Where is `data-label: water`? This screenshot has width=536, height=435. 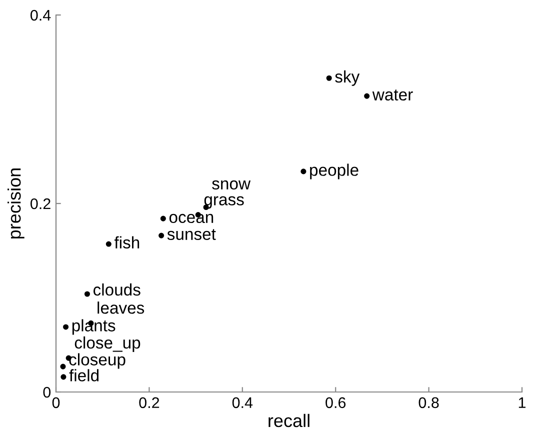
data-label: water is located at coordinates (392, 95).